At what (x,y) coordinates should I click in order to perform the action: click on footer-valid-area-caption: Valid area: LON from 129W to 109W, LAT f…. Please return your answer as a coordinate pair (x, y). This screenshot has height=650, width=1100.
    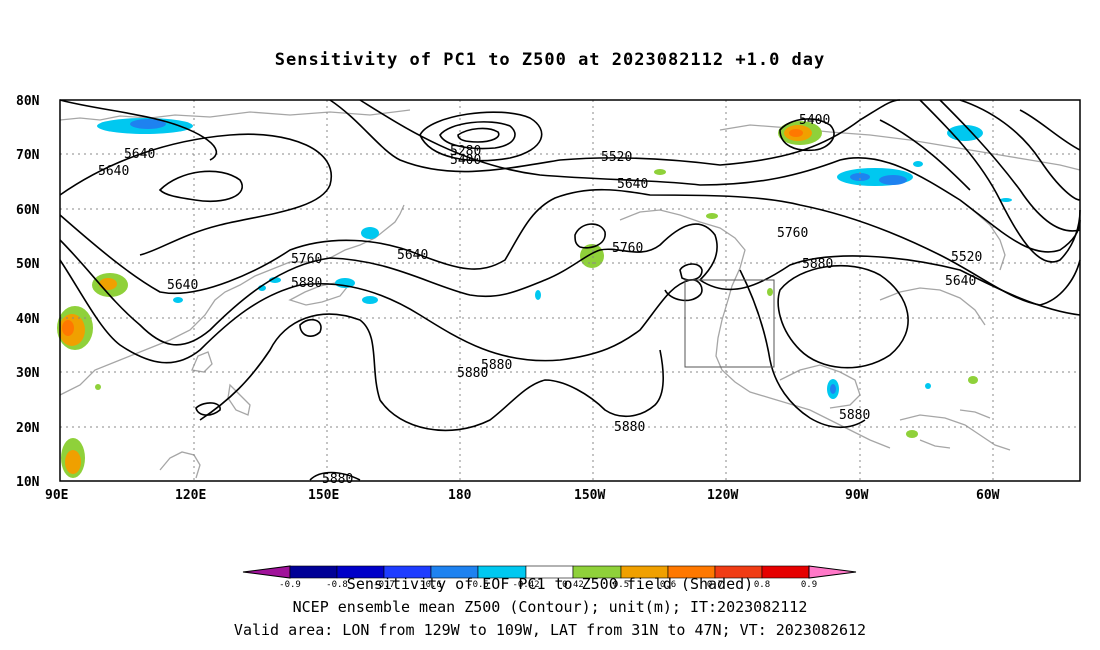
    Looking at the image, I should click on (550, 630).